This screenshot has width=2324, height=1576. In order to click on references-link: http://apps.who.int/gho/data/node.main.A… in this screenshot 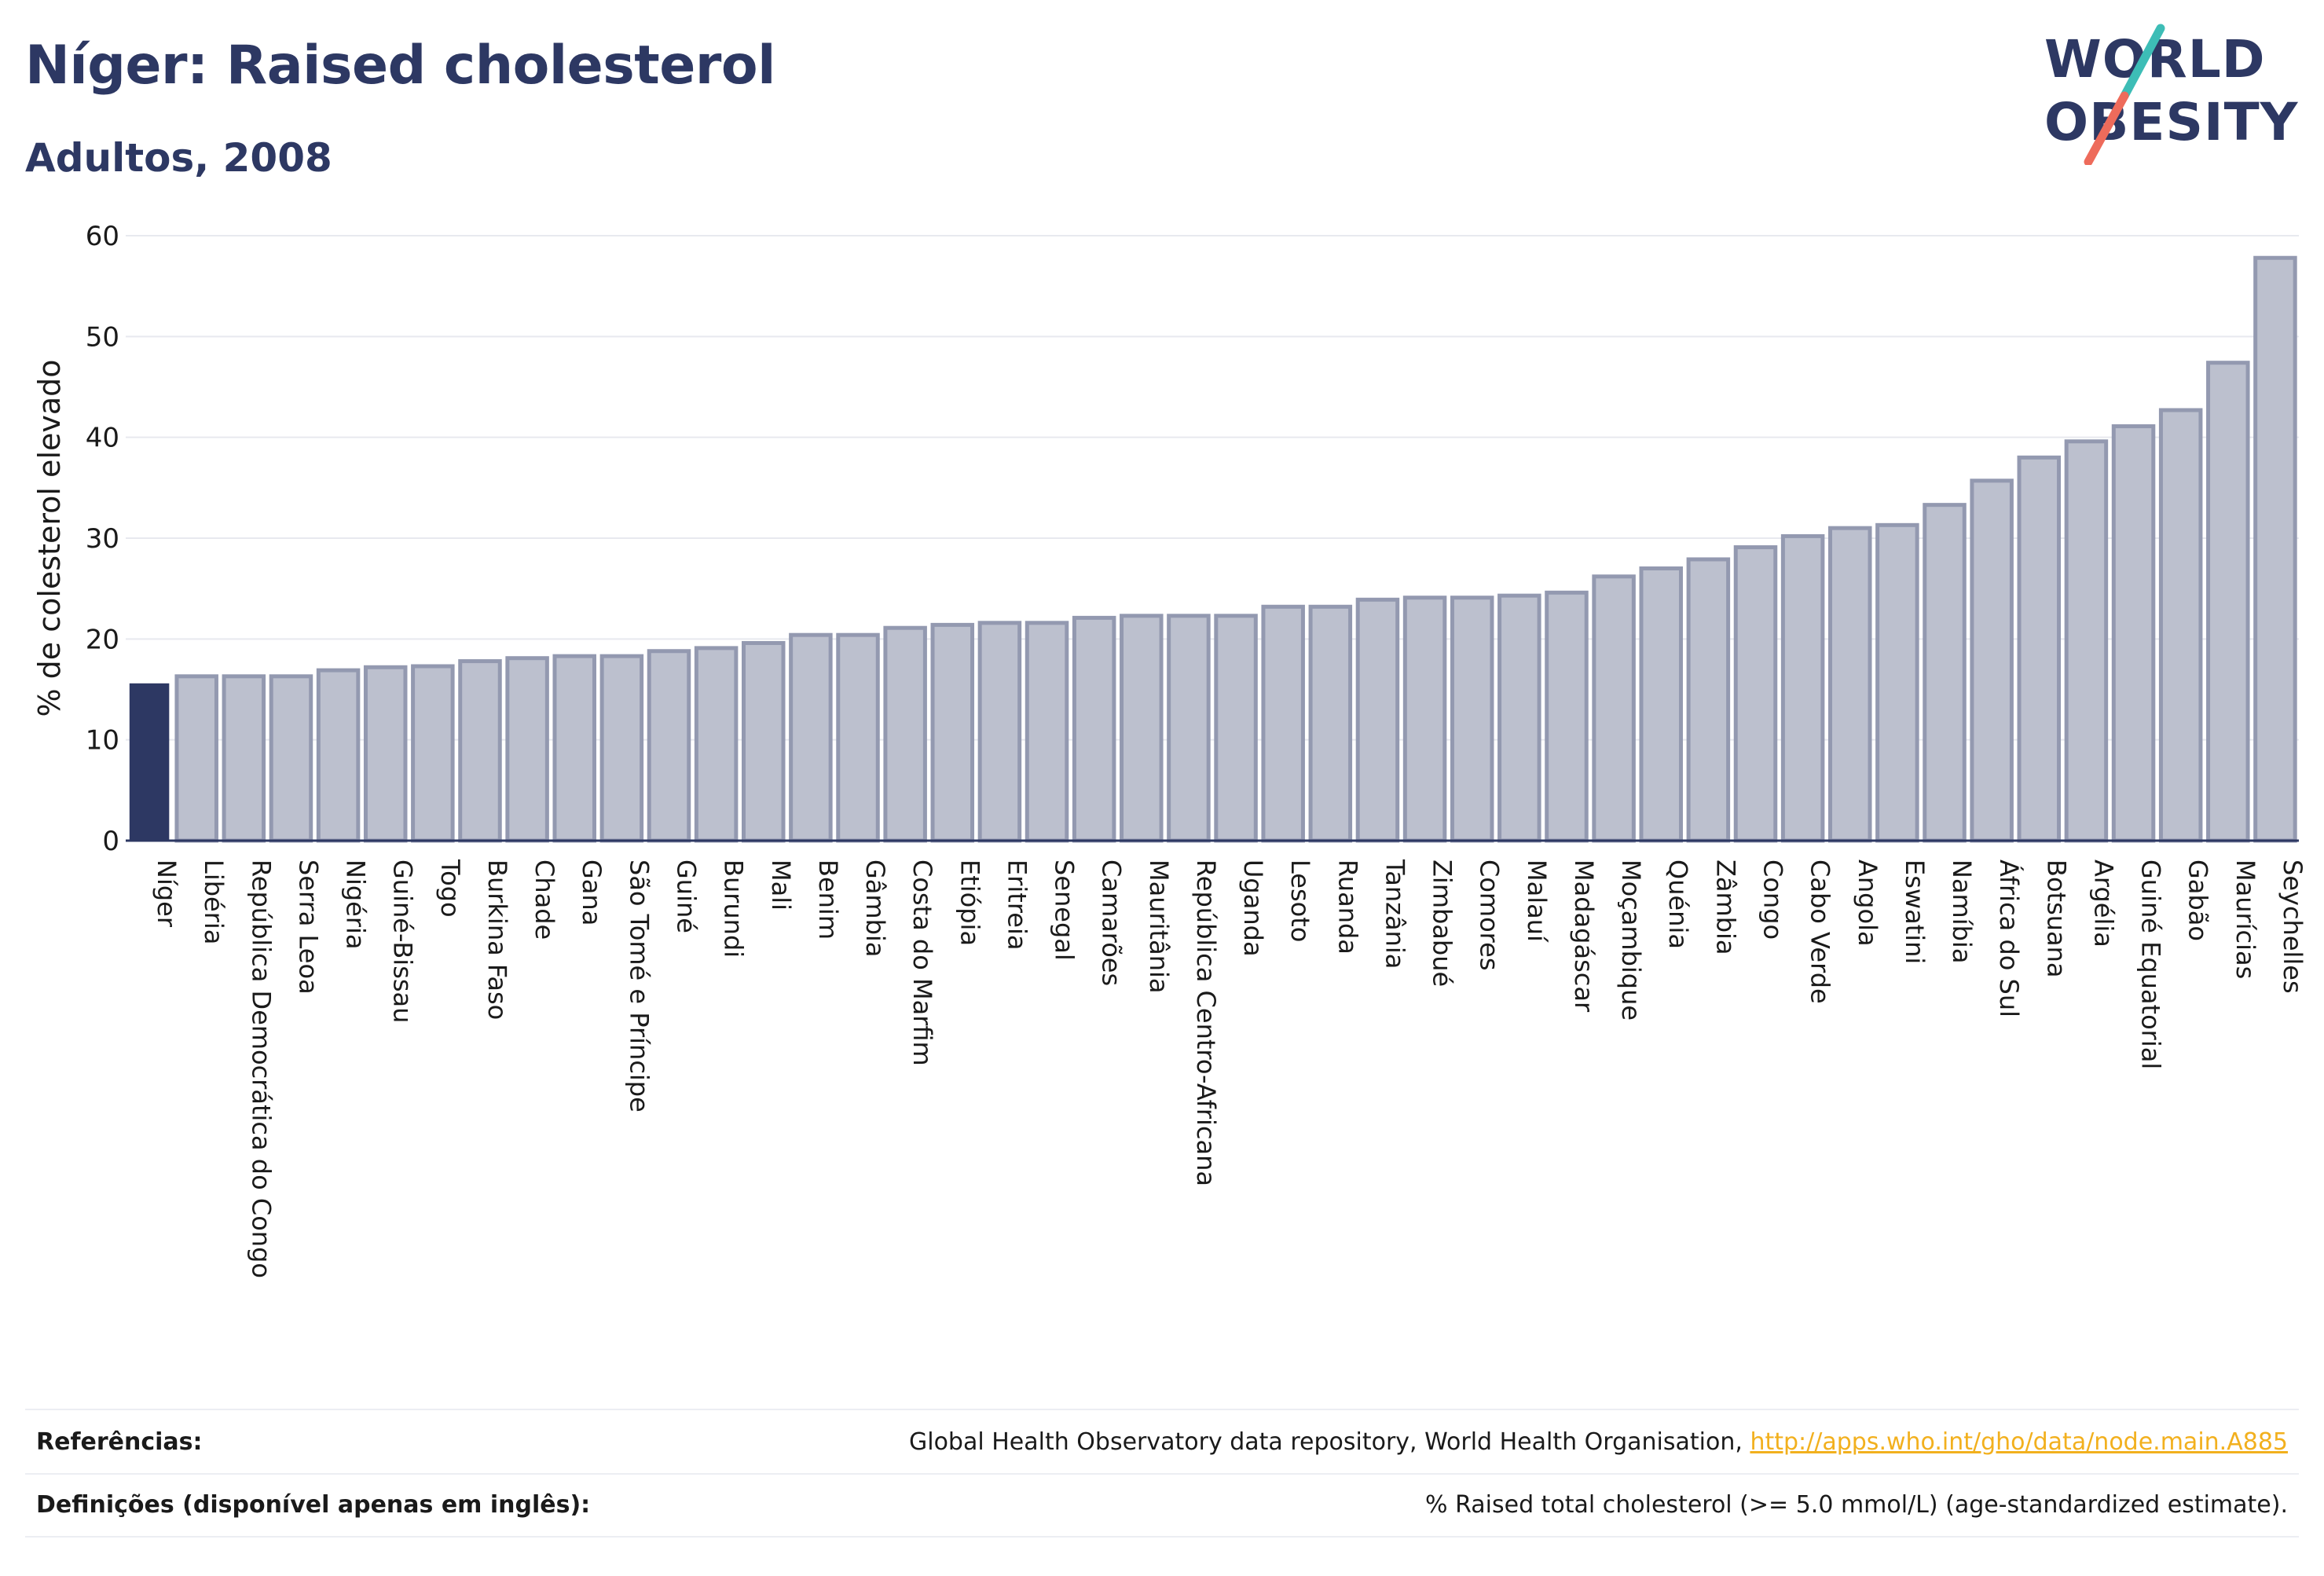, I will do `click(2019, 1442)`.